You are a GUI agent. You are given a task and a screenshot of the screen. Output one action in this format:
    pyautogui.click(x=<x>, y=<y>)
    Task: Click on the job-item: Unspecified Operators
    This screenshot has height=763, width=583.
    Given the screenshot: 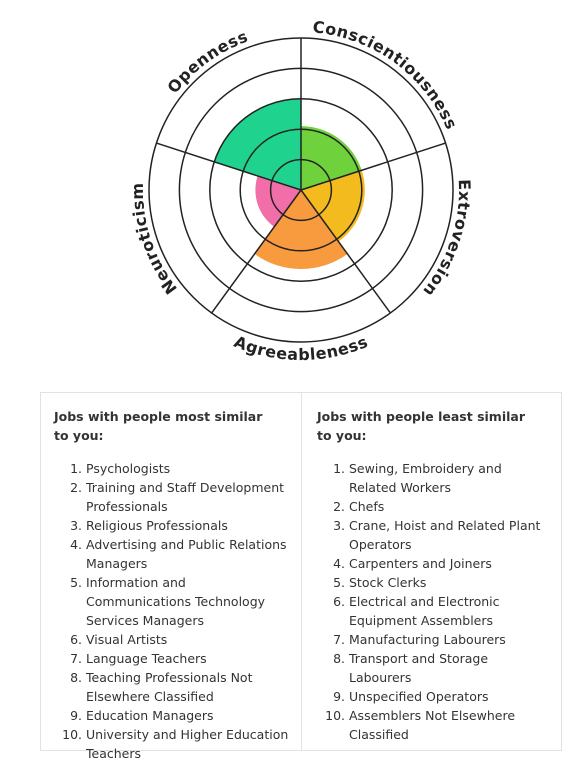 What is the action you would take?
    pyautogui.click(x=450, y=696)
    